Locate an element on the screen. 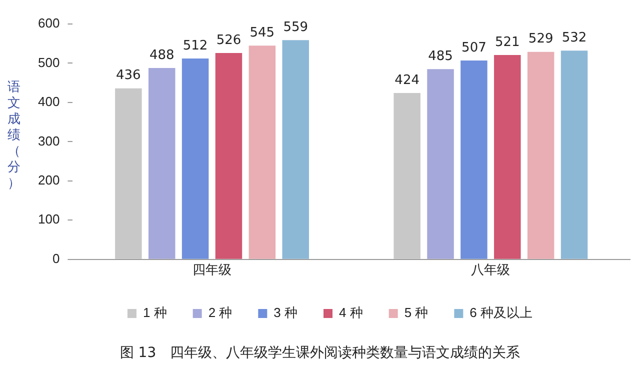 This screenshot has width=640, height=371. legend-label: 5 种 is located at coordinates (416, 312).